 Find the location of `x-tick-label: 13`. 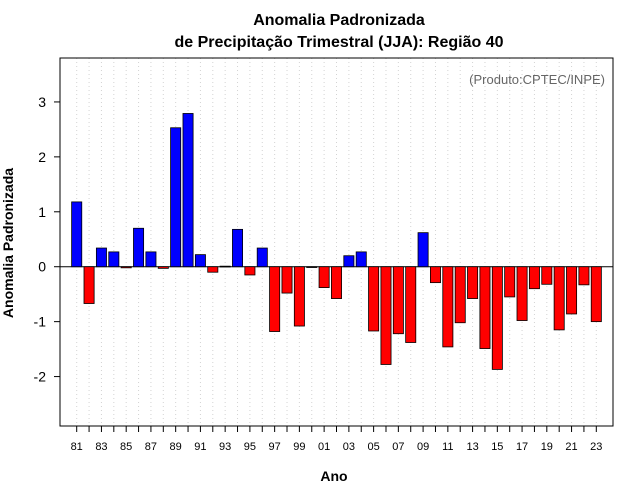

x-tick-label: 13 is located at coordinates (472, 447).